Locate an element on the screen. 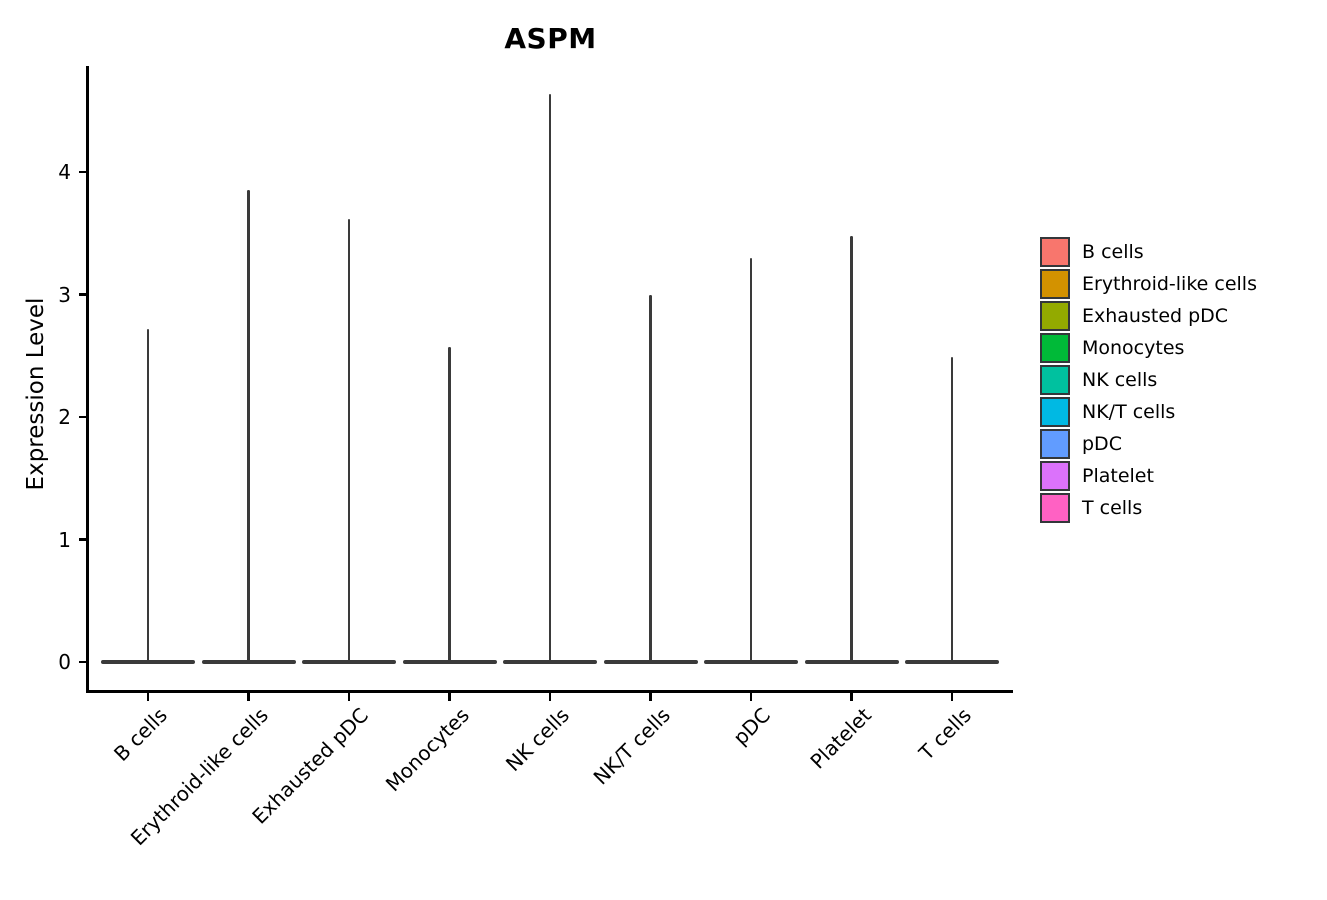  x-axis-label: NK cells is located at coordinates (568, 739).